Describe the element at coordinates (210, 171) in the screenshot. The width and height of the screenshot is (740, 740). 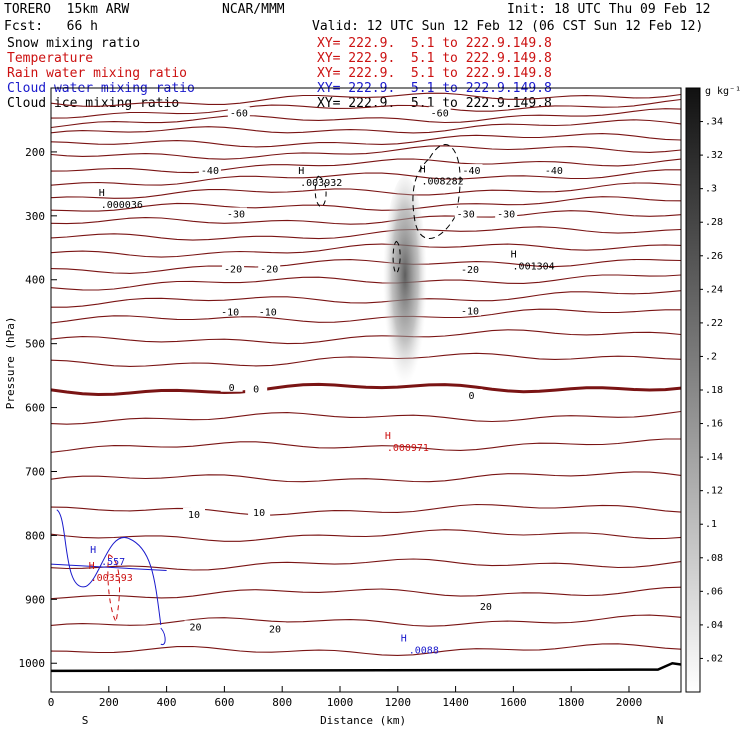
I see `isotherm-label: -40` at that location.